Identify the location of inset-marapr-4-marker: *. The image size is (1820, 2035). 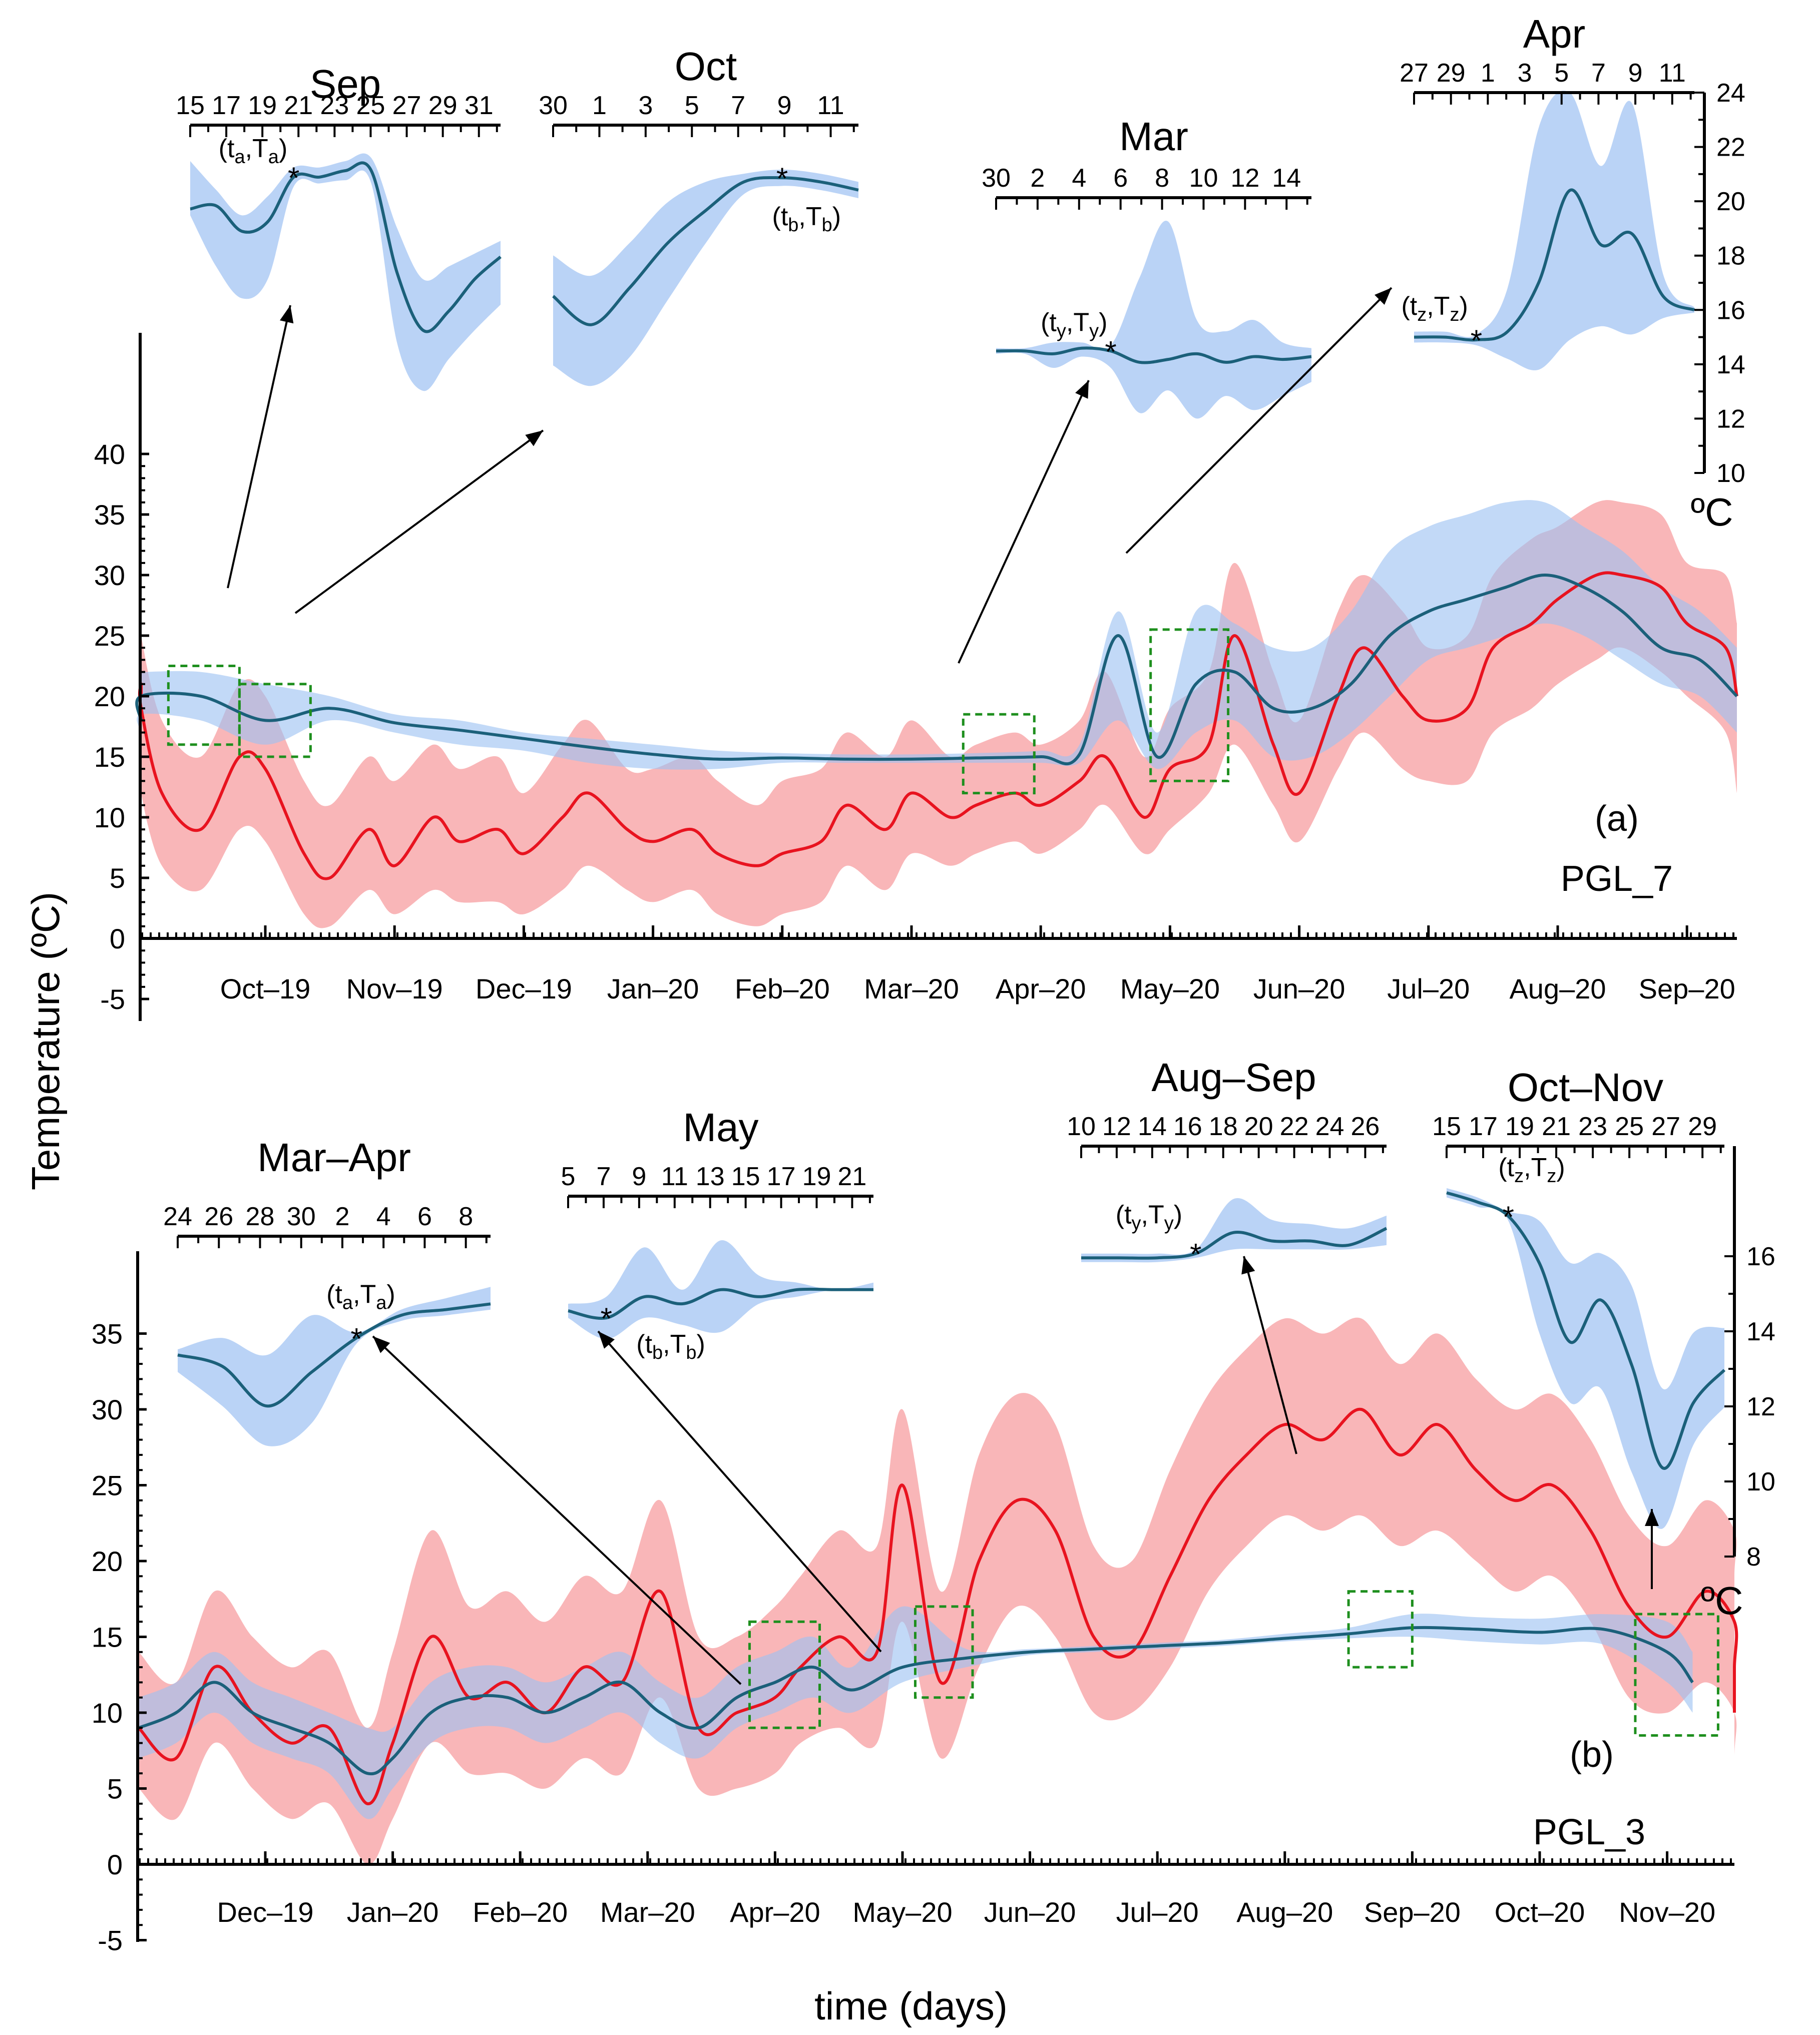
(356, 1339).